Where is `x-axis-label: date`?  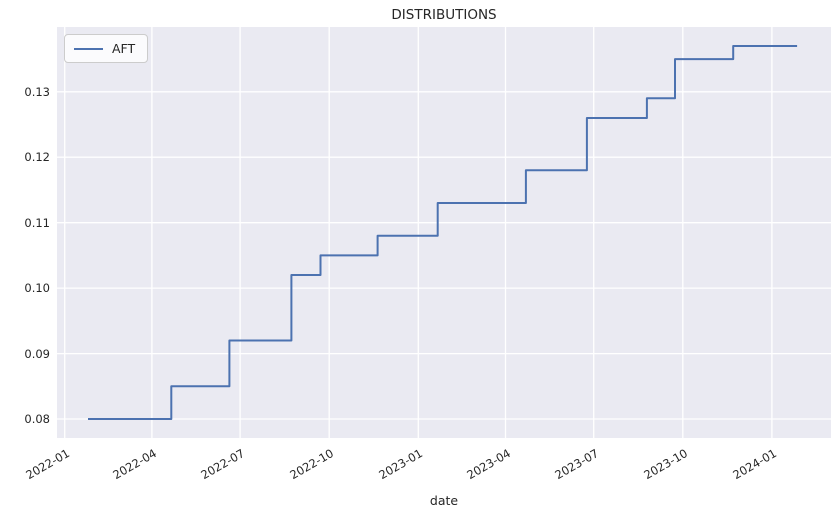
x-axis-label: date is located at coordinates (444, 500).